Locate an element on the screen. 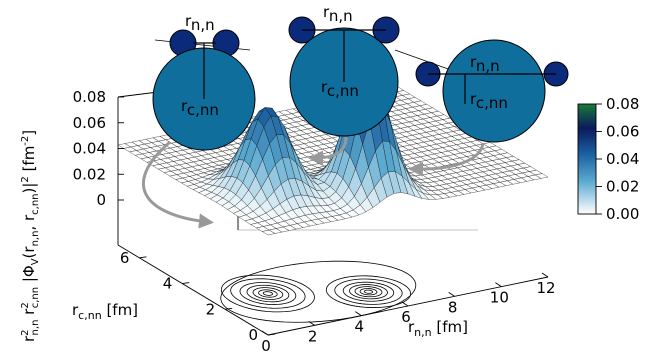 The height and width of the screenshot is (354, 664). core-circle is located at coordinates (494, 91).